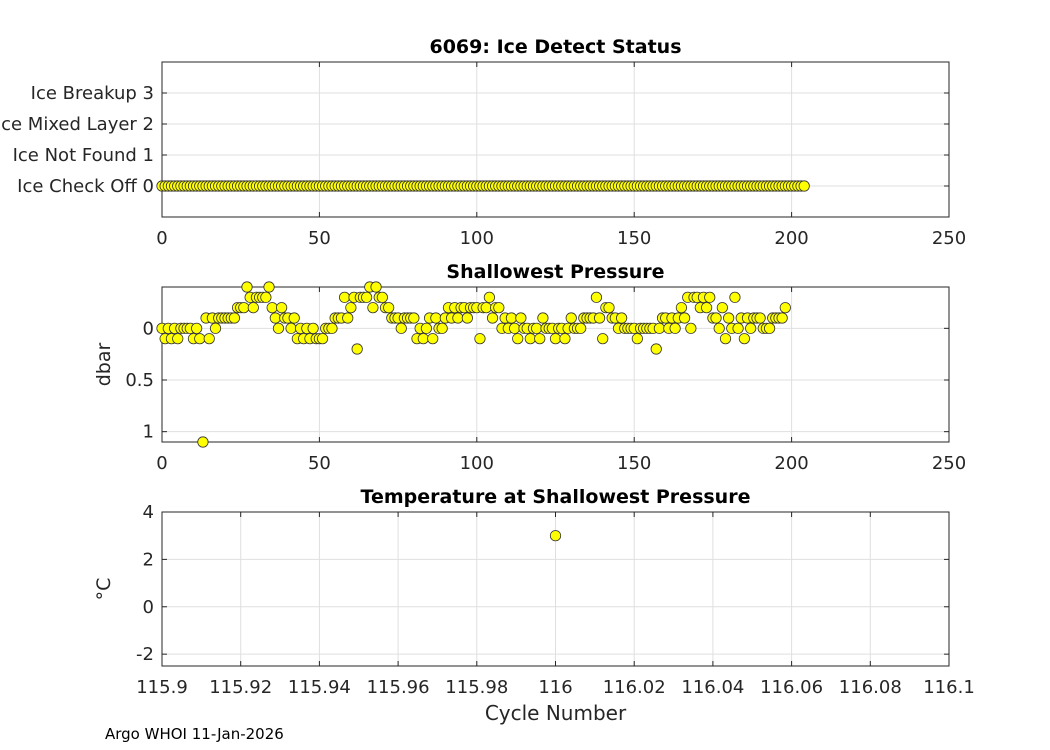  I want to click on pressure-x-tick-label: 100, so click(477, 463).